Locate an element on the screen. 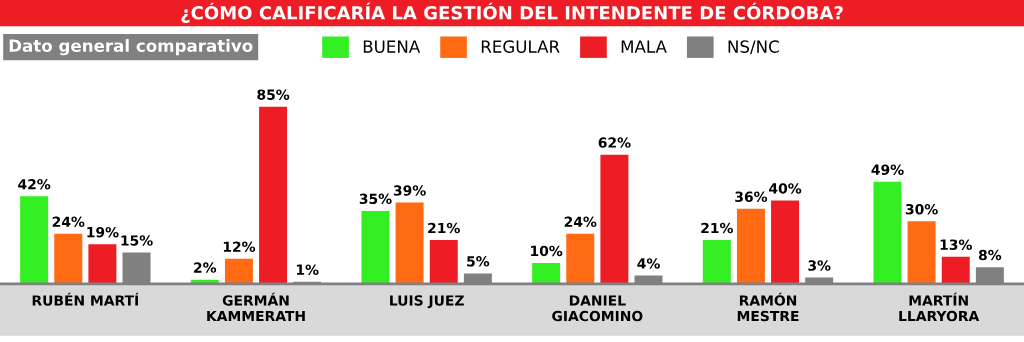 This screenshot has height=342, width=1024. data-label: 40% is located at coordinates (785, 188).